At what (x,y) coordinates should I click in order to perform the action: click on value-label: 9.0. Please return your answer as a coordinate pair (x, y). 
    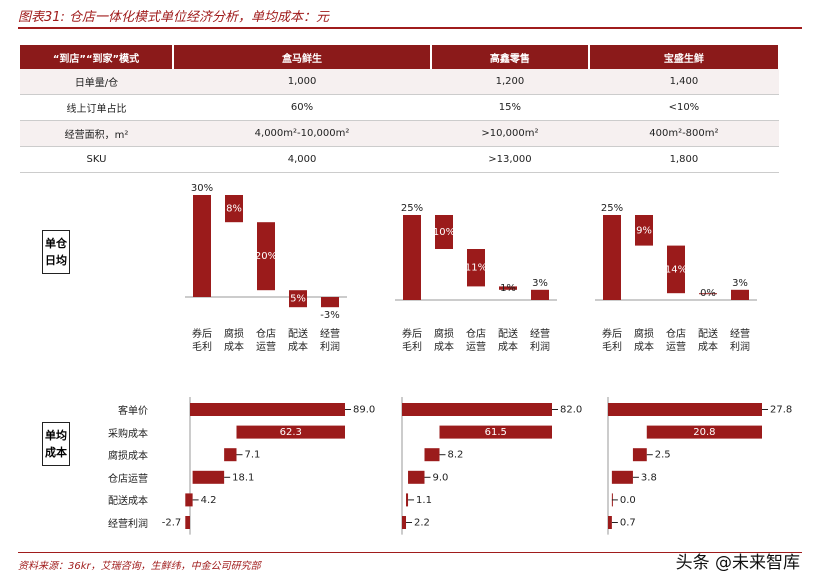
    Looking at the image, I should click on (441, 477).